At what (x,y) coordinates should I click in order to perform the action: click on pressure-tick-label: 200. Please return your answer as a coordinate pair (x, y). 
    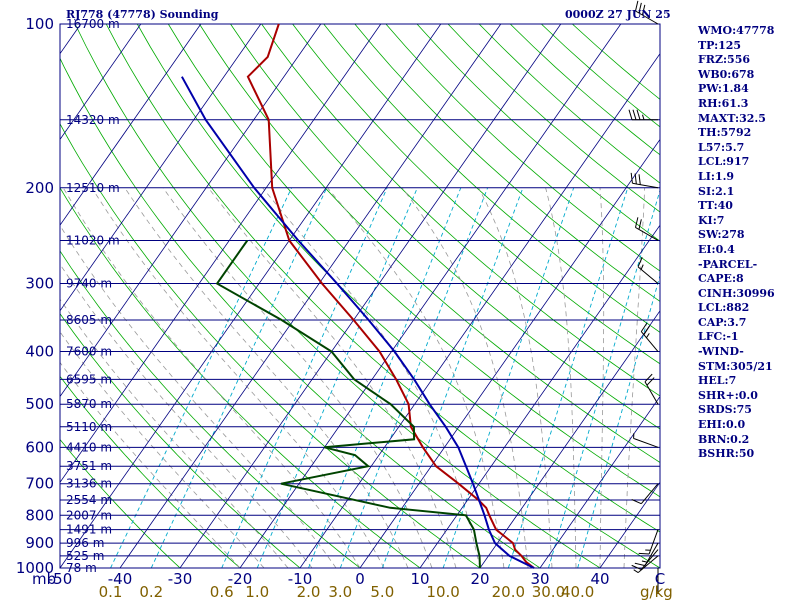
    Looking at the image, I should click on (39, 188).